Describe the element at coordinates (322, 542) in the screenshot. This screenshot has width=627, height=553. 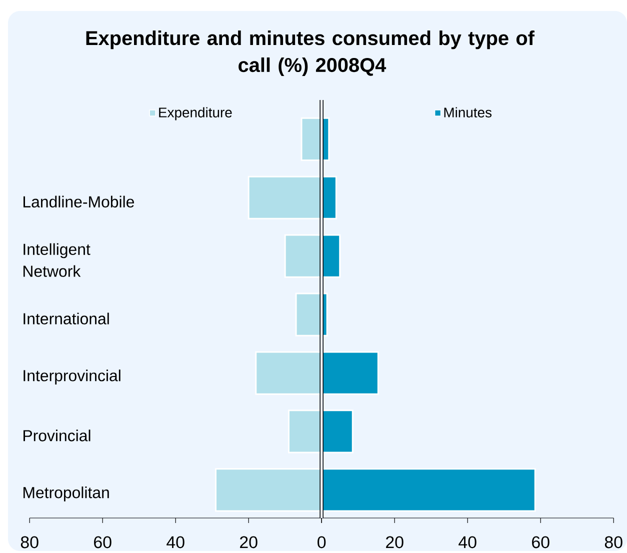
I see `x-tick-label: 0` at that location.